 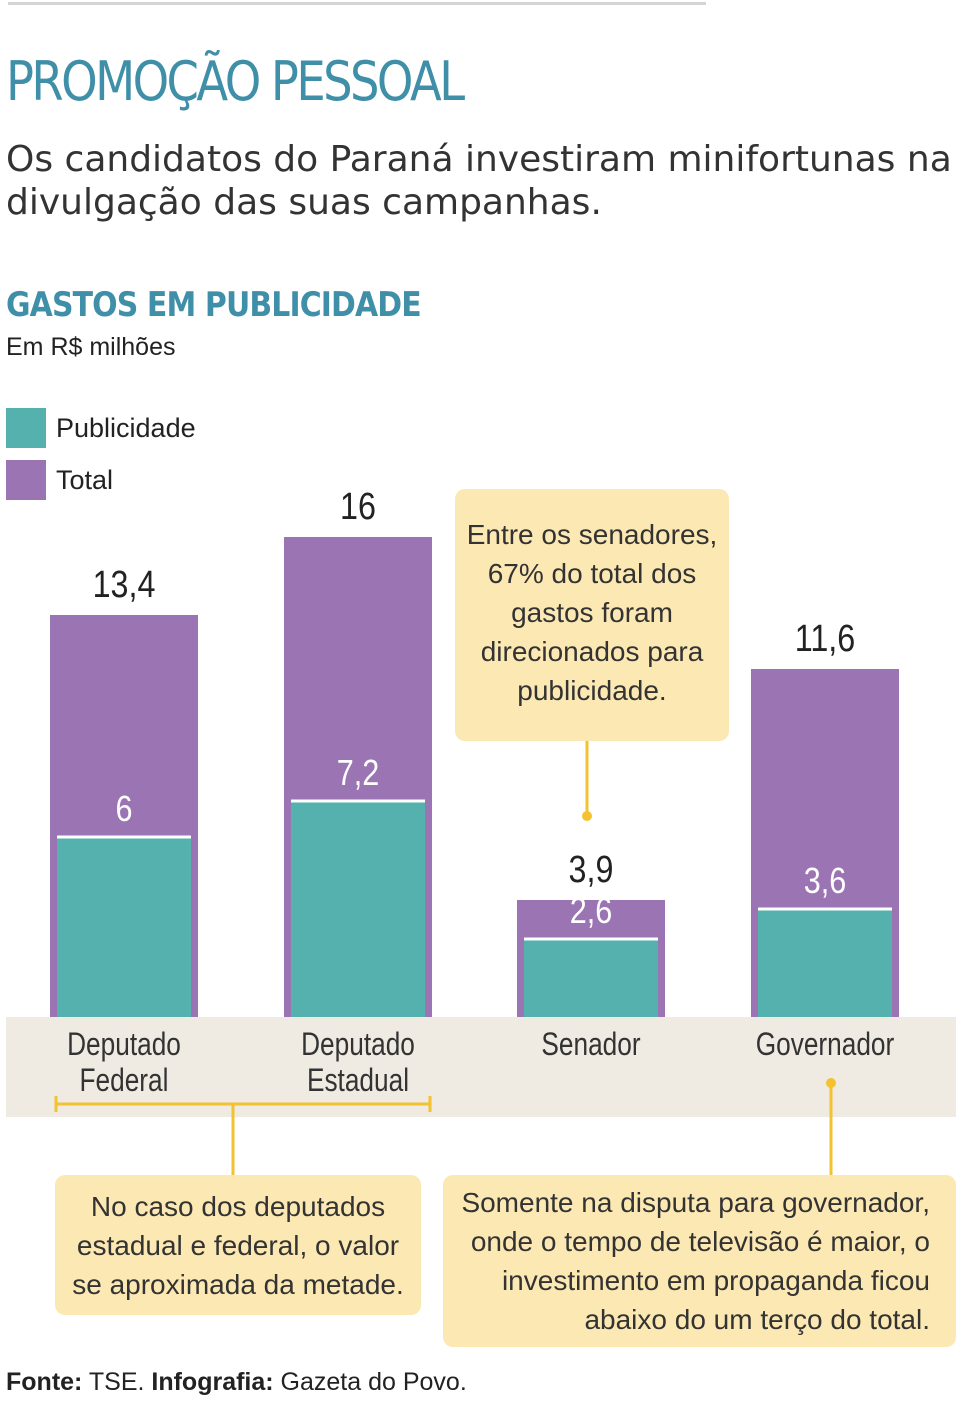 What do you see at coordinates (357, 3) in the screenshot?
I see `top-rule` at bounding box center [357, 3].